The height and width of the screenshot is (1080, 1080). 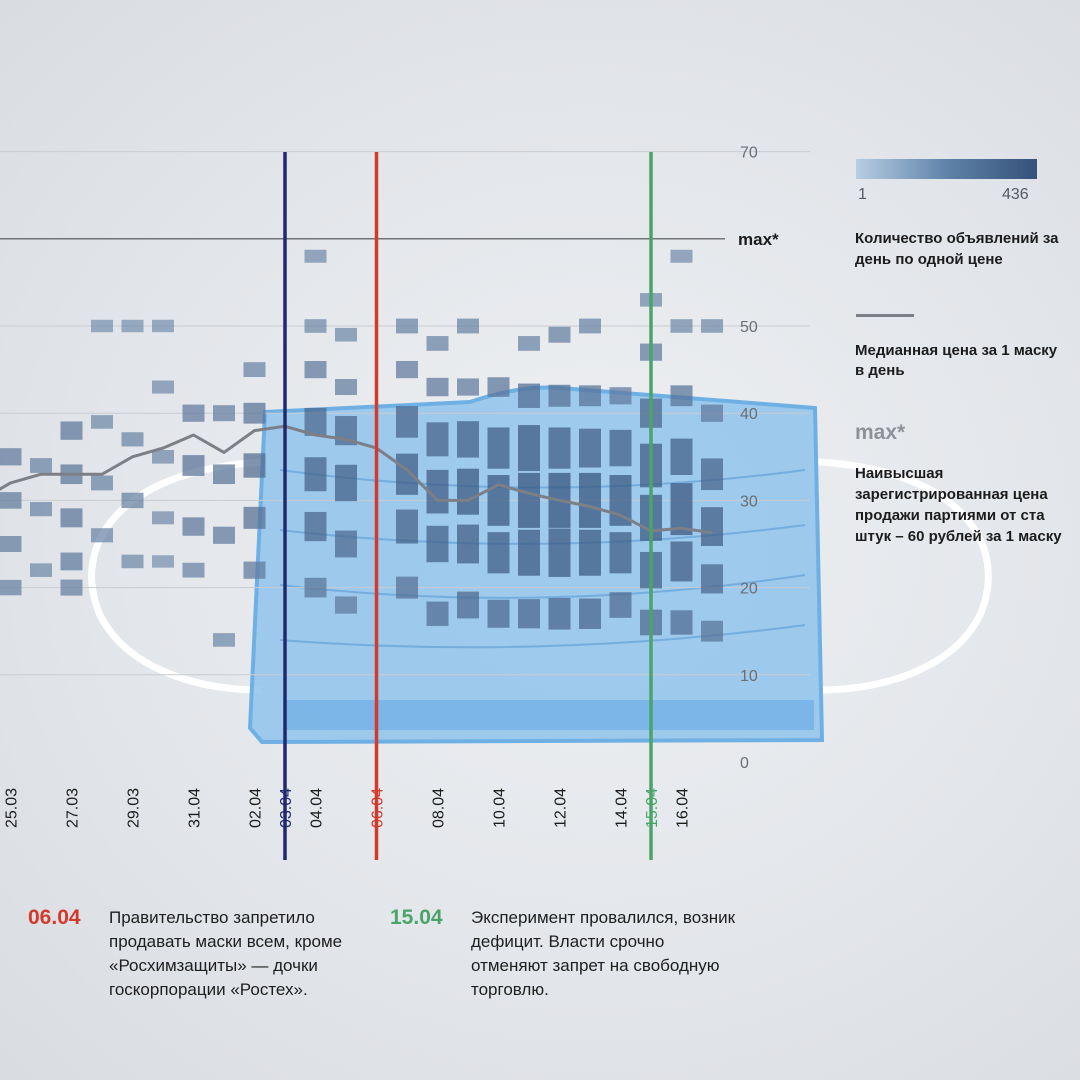 What do you see at coordinates (561, 808) in the screenshot?
I see `x-tick-label: 12.04` at bounding box center [561, 808].